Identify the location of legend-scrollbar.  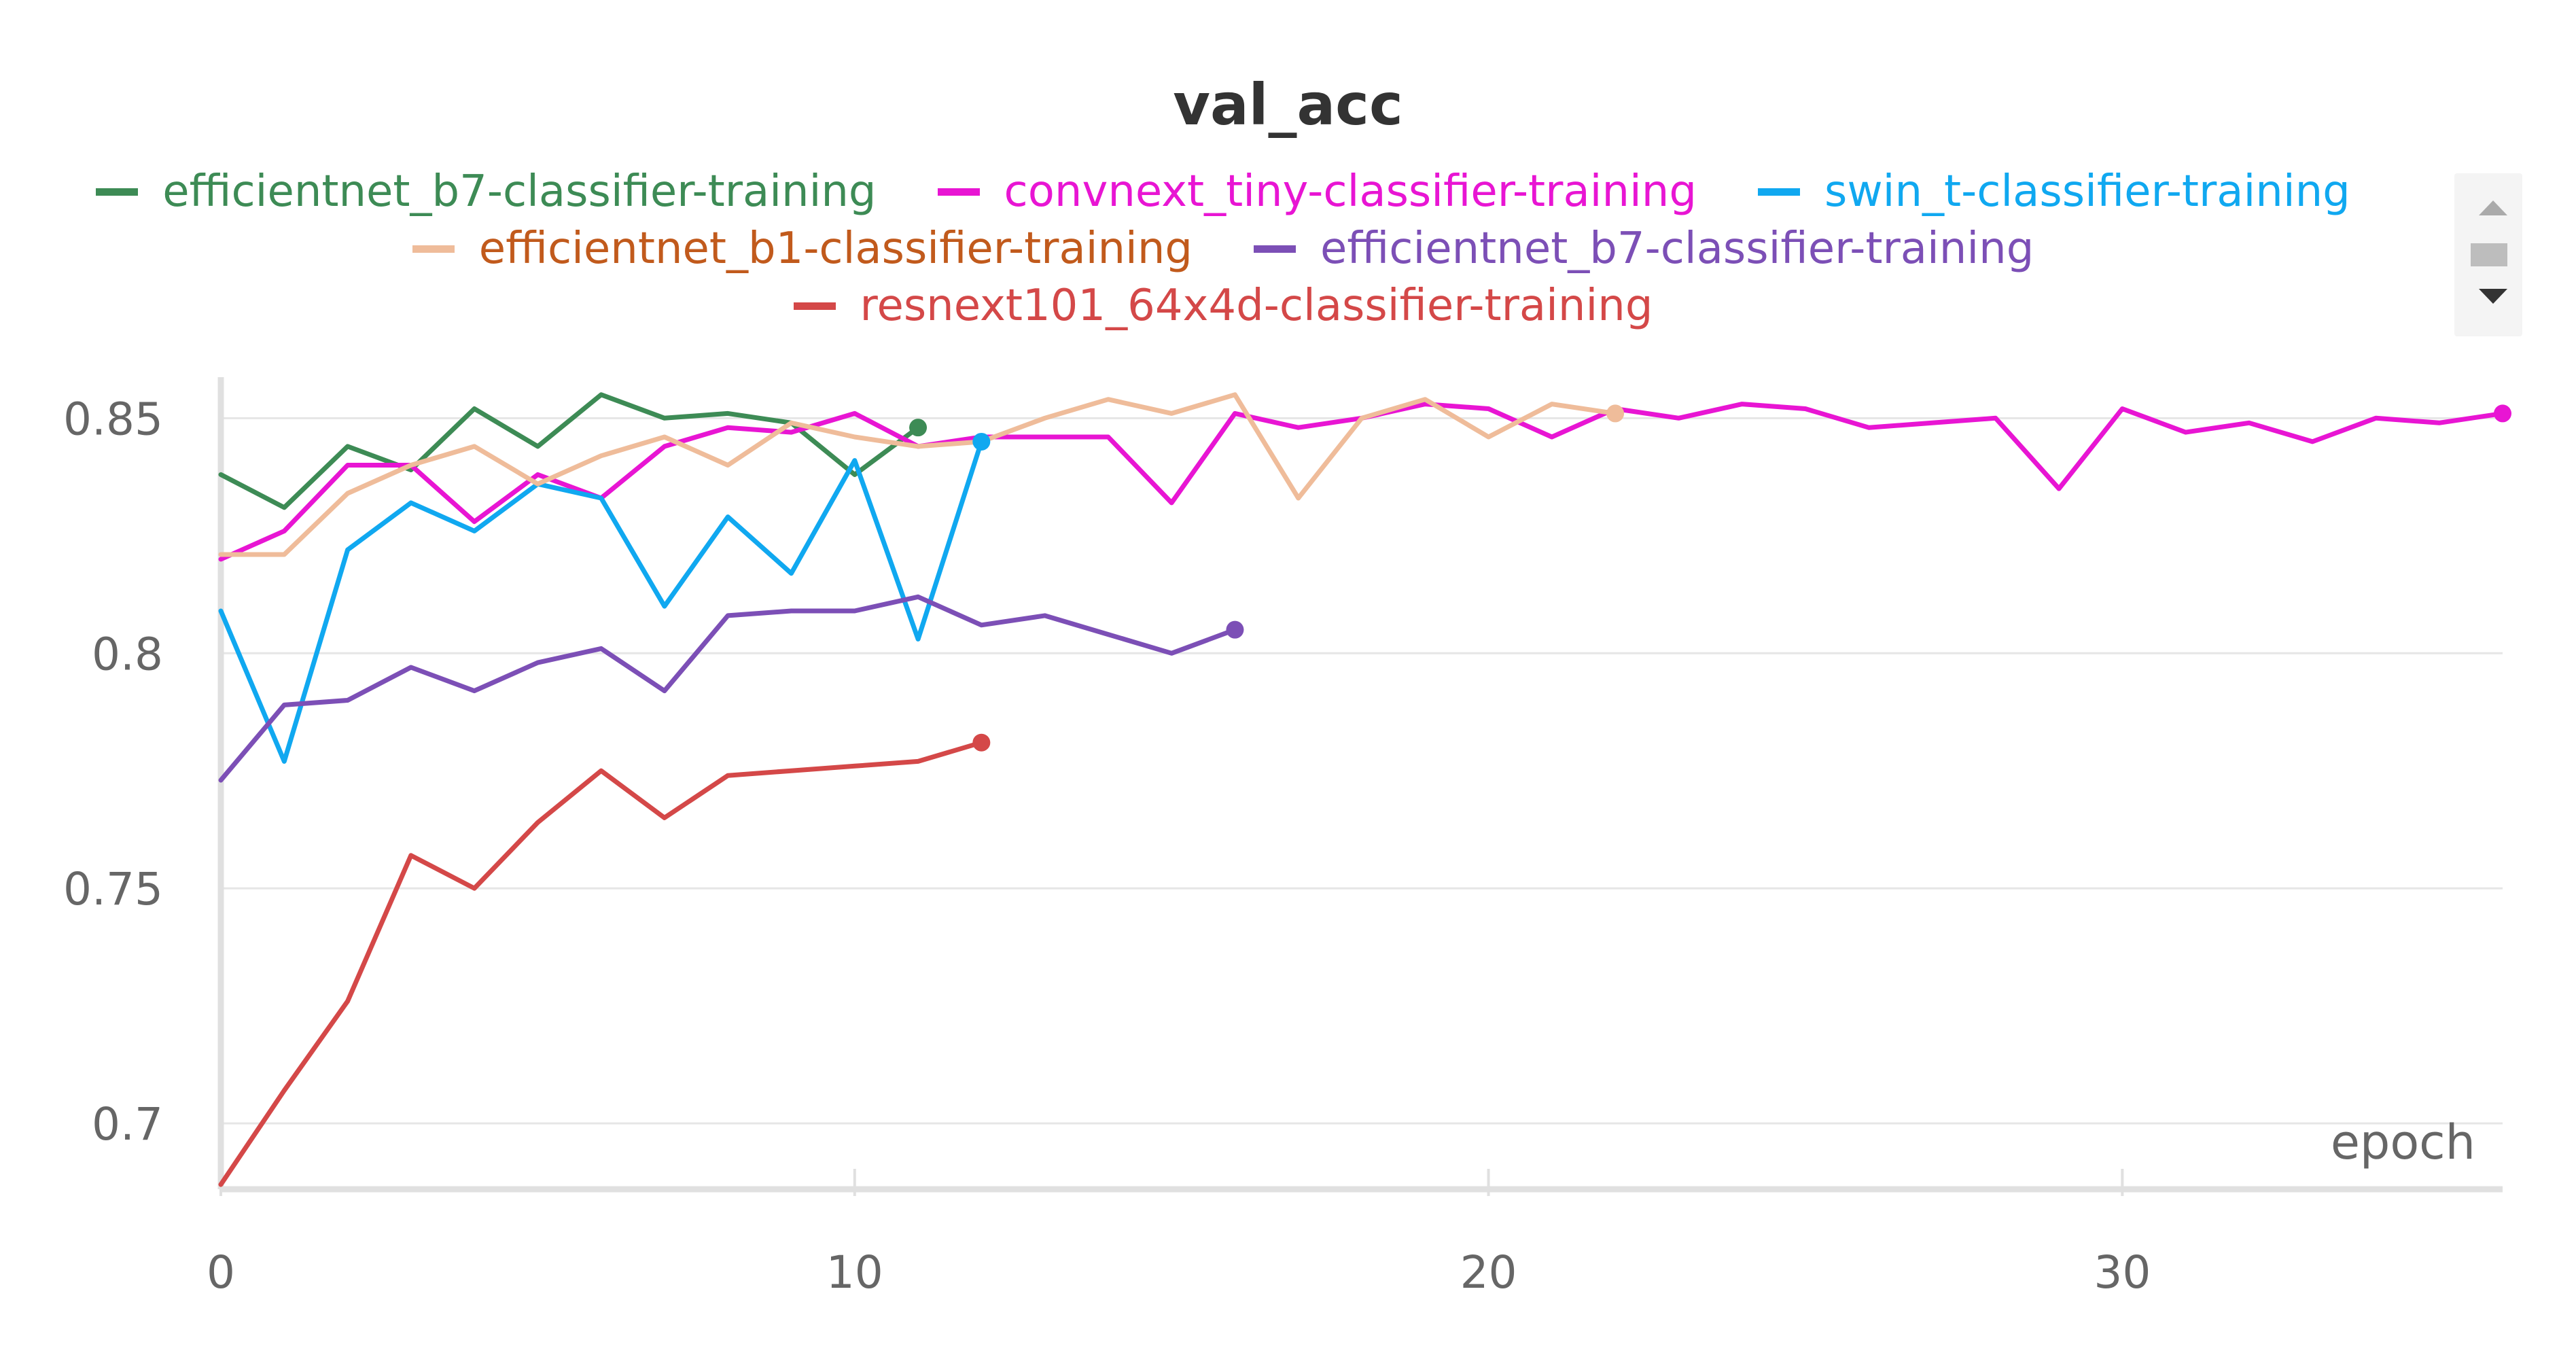
(2488, 254).